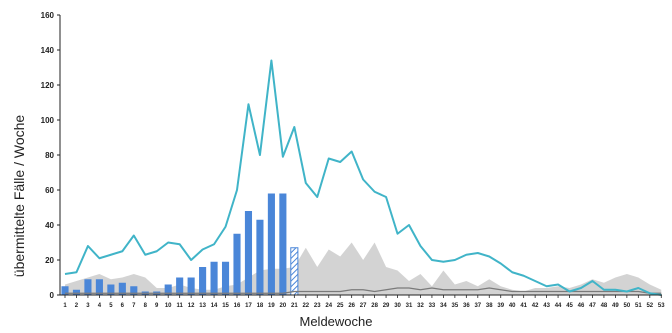 This screenshot has width=672, height=333. What do you see at coordinates (615, 306) in the screenshot?
I see `x-tick-label: 49` at bounding box center [615, 306].